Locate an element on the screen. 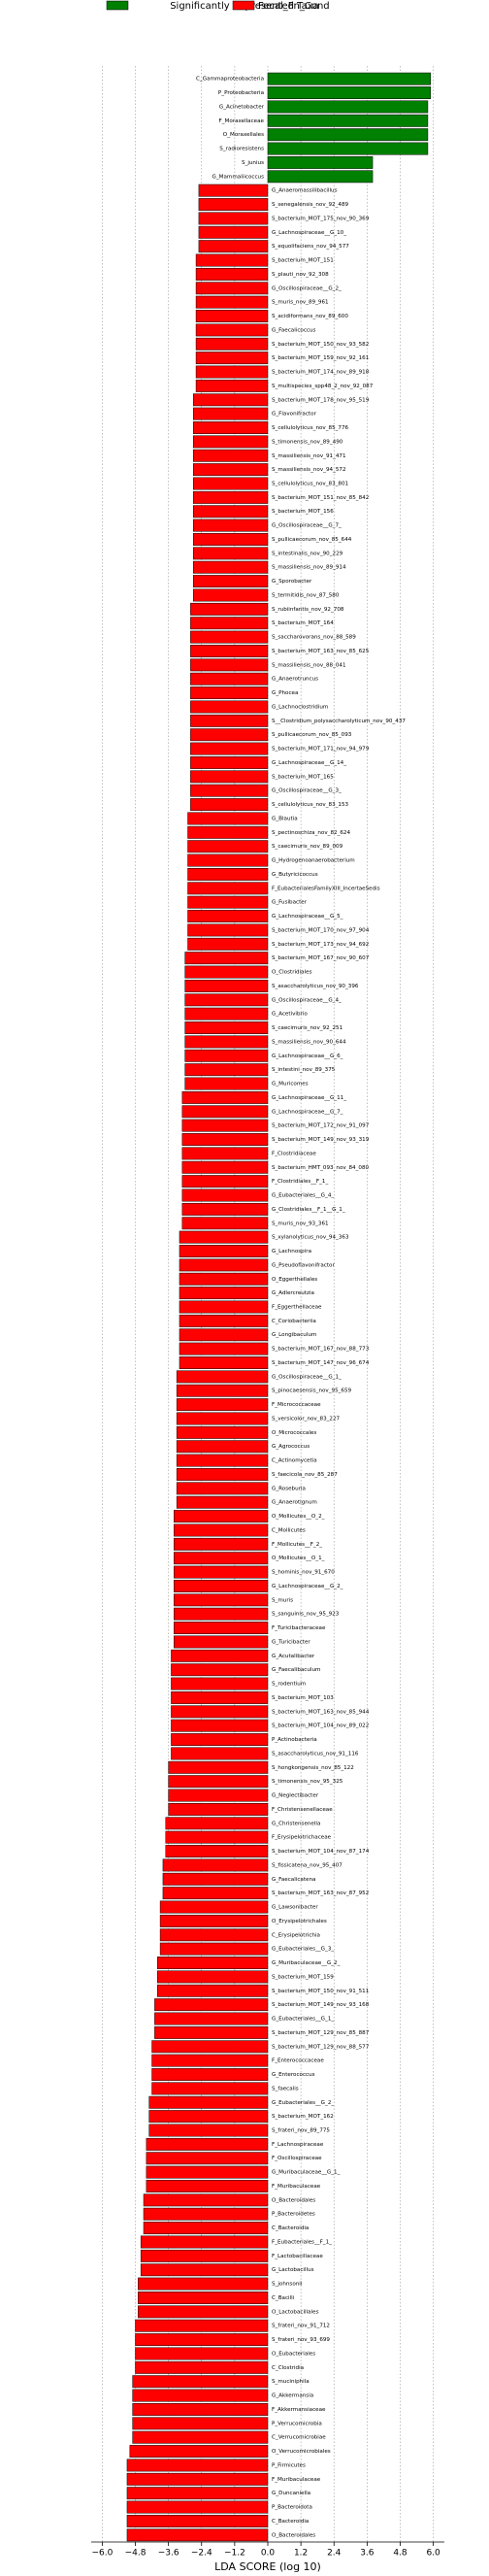 The width and height of the screenshot is (489, 2576). bar-label: G_Lachnospira is located at coordinates (291, 1252).